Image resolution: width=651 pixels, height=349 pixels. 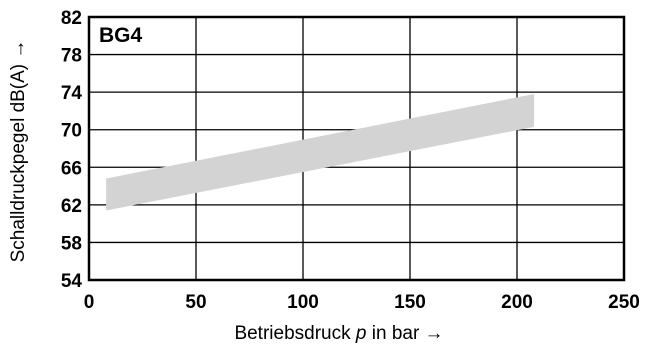 What do you see at coordinates (71, 168) in the screenshot?
I see `y-tick-label: 66` at bounding box center [71, 168].